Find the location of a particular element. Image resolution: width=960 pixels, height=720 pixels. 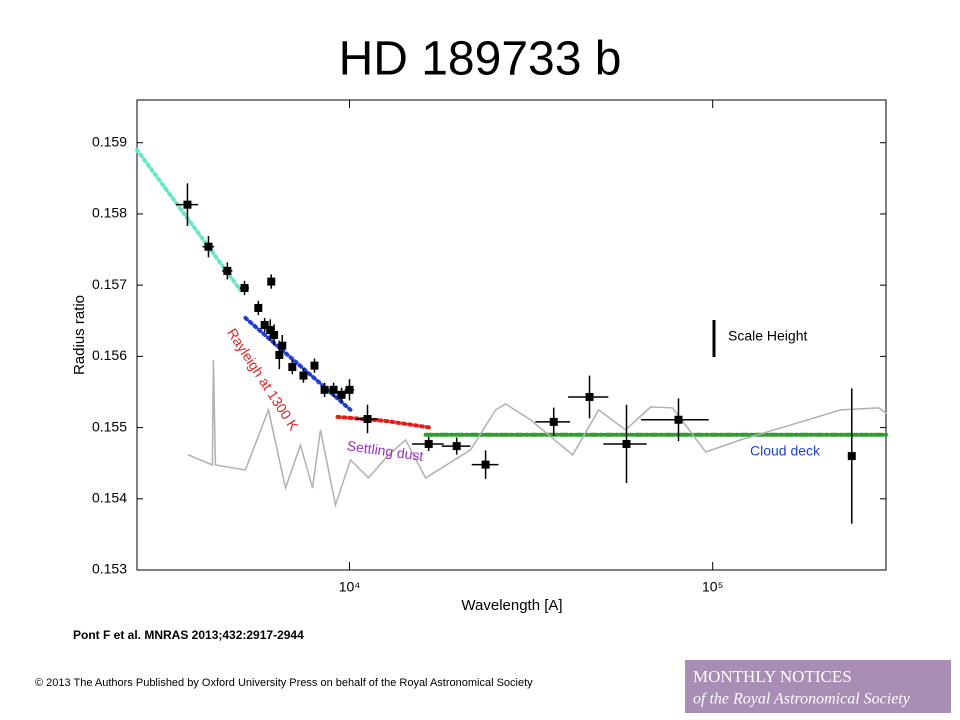

x-tick-label: 10⁴ is located at coordinates (350, 587).